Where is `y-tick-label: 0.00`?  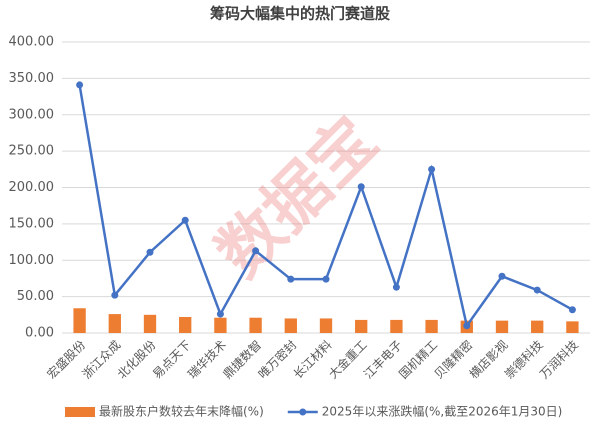
y-tick-label: 0.00 is located at coordinates (39, 333).